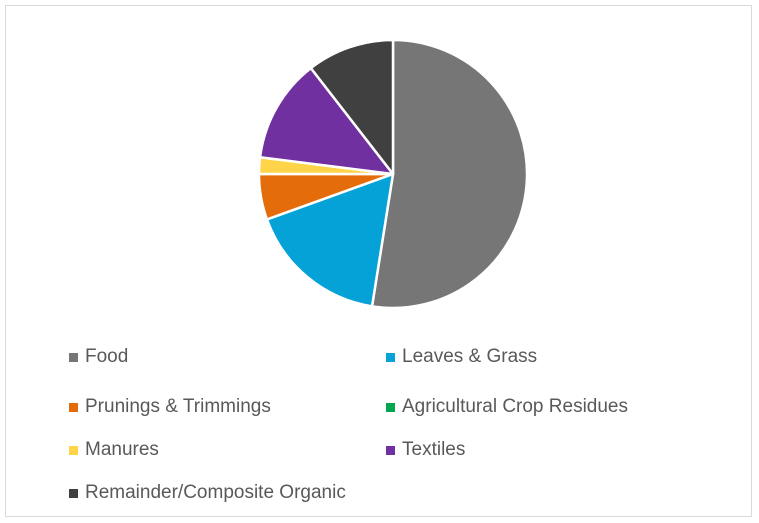  Describe the element at coordinates (73, 357) in the screenshot. I see `legend-swatch-food` at that location.